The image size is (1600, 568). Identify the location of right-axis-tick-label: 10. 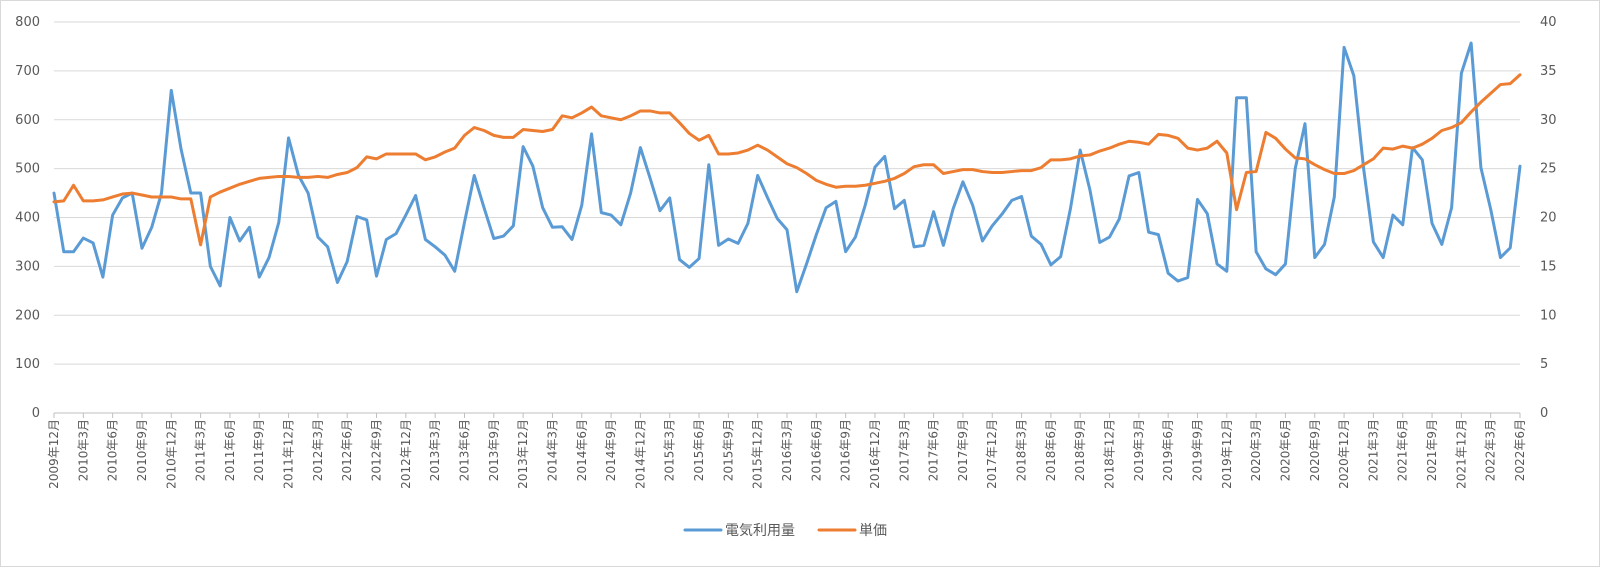
(1548, 315).